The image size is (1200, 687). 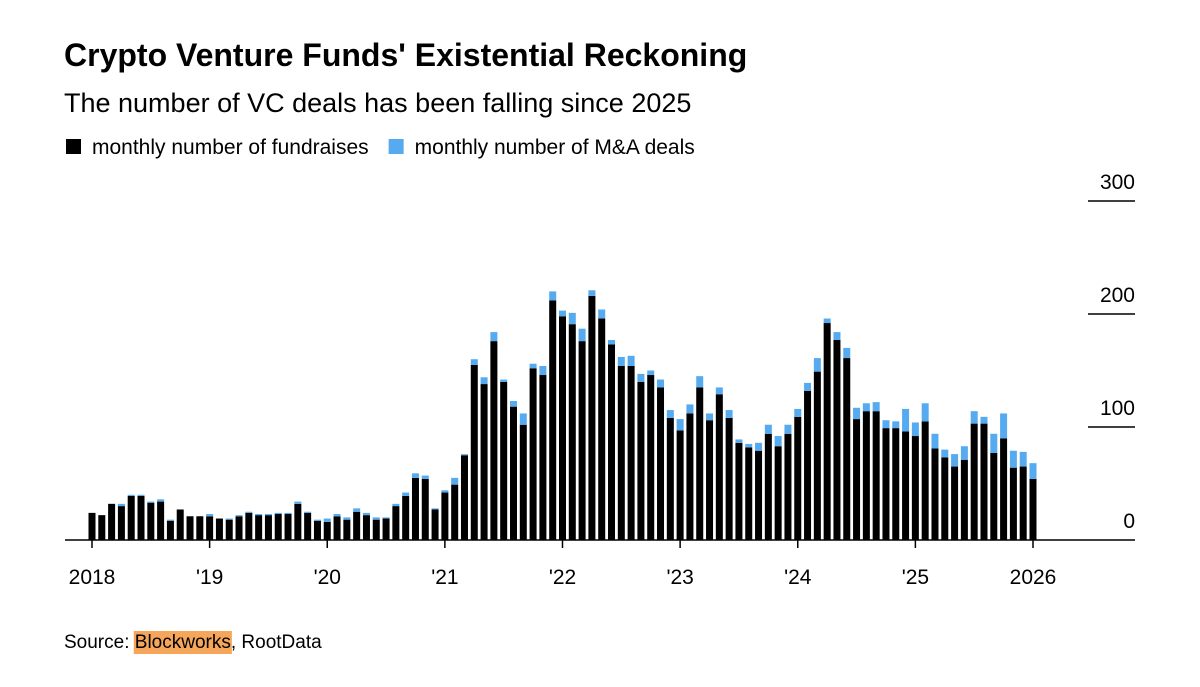 What do you see at coordinates (555, 147) in the screenshot?
I see `legend-label: monthly number of M&A deals` at bounding box center [555, 147].